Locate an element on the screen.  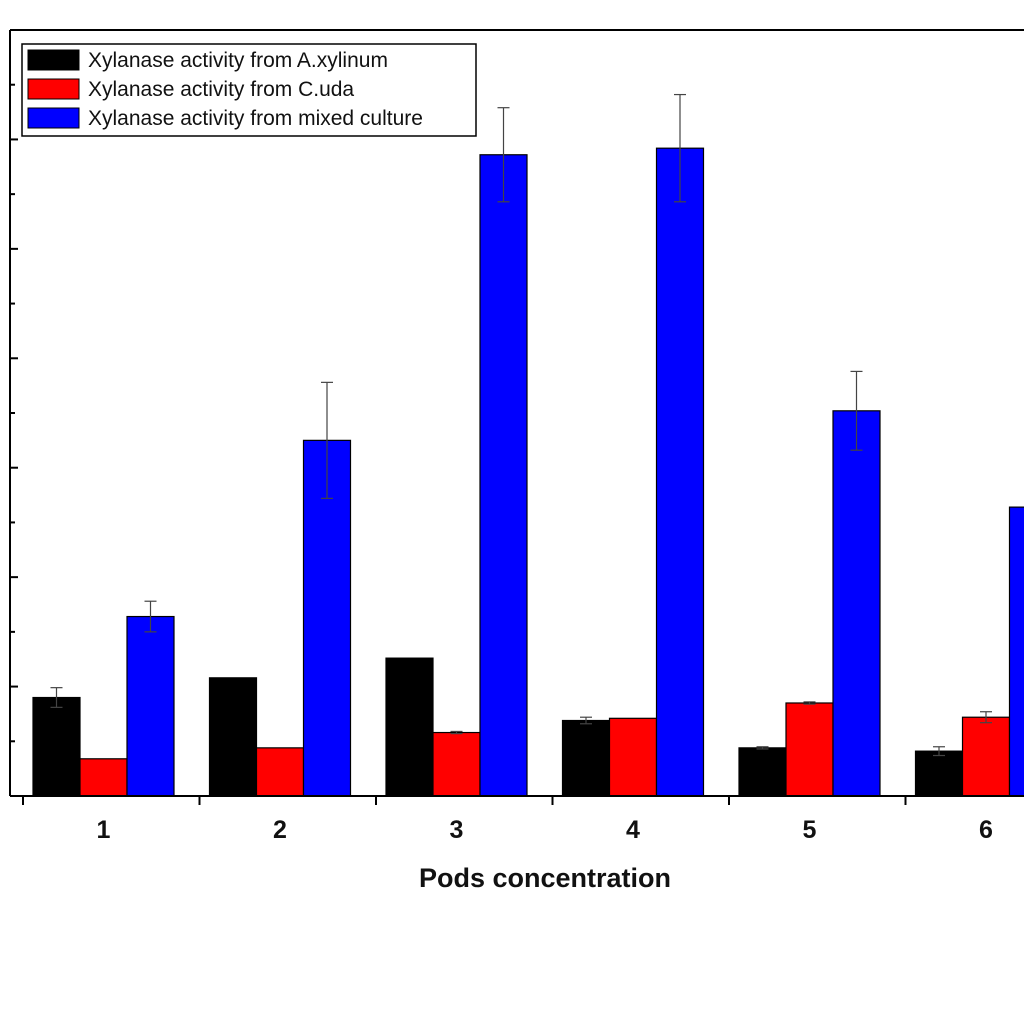
x-tick-label: 4 is located at coordinates (633, 830).